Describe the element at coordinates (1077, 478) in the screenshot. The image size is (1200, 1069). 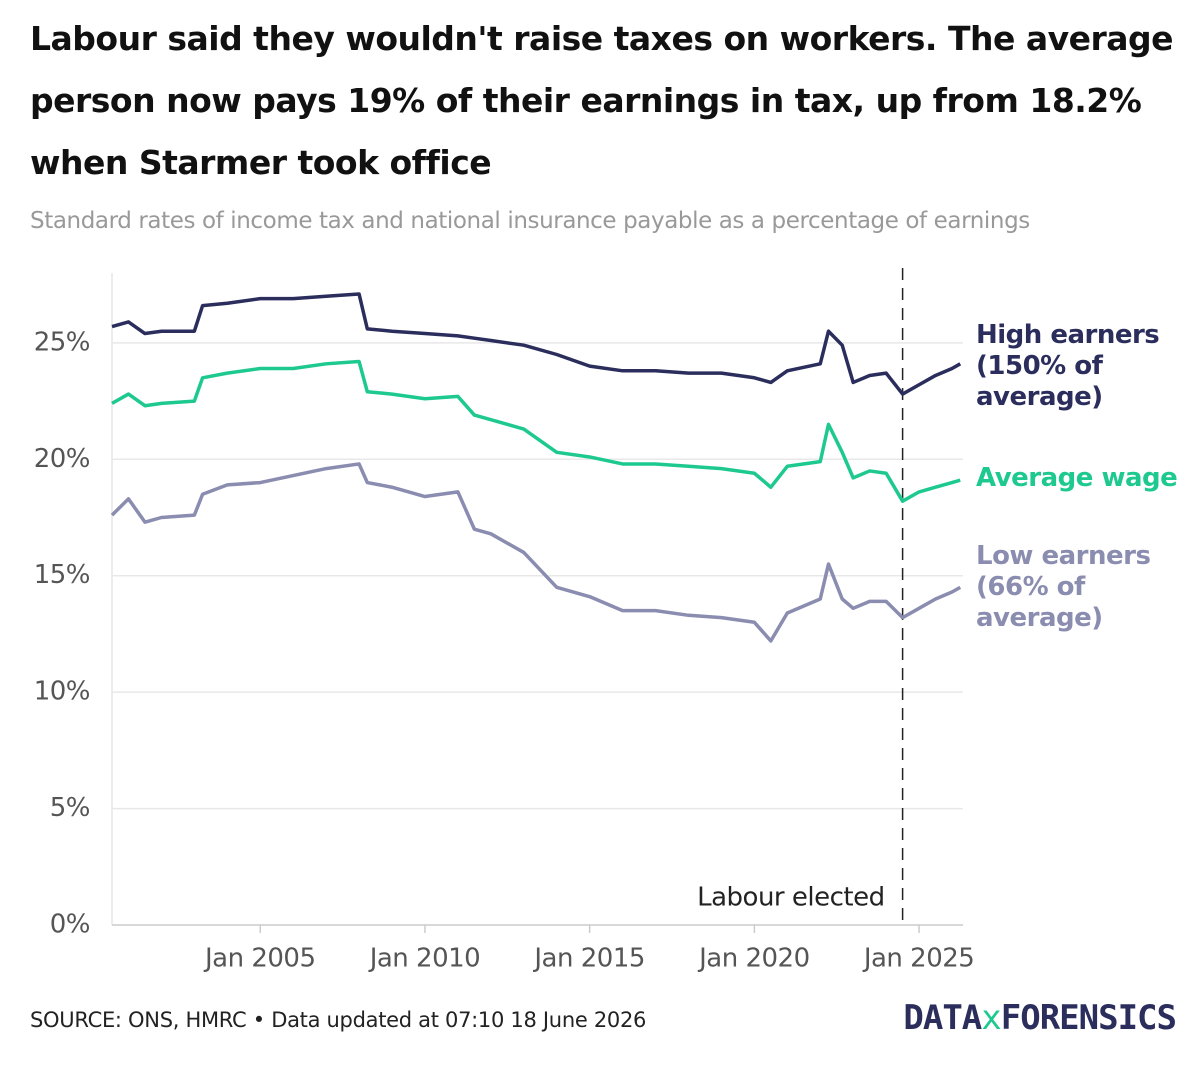
I see `legend-label: Average wage` at that location.